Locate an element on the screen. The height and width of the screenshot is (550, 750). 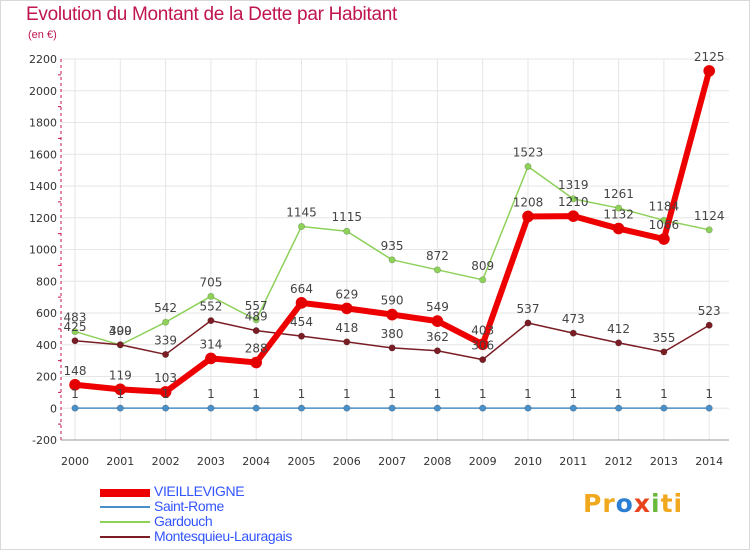
y-tick-label: 800 is located at coordinates (46, 281).